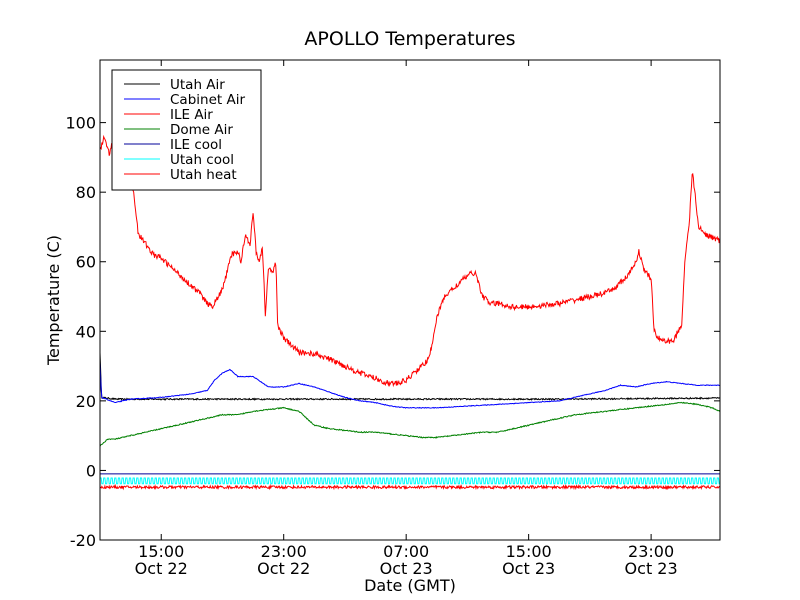 The height and width of the screenshot is (600, 800). What do you see at coordinates (86, 262) in the screenshot?
I see `y-tick-label: 60` at bounding box center [86, 262].